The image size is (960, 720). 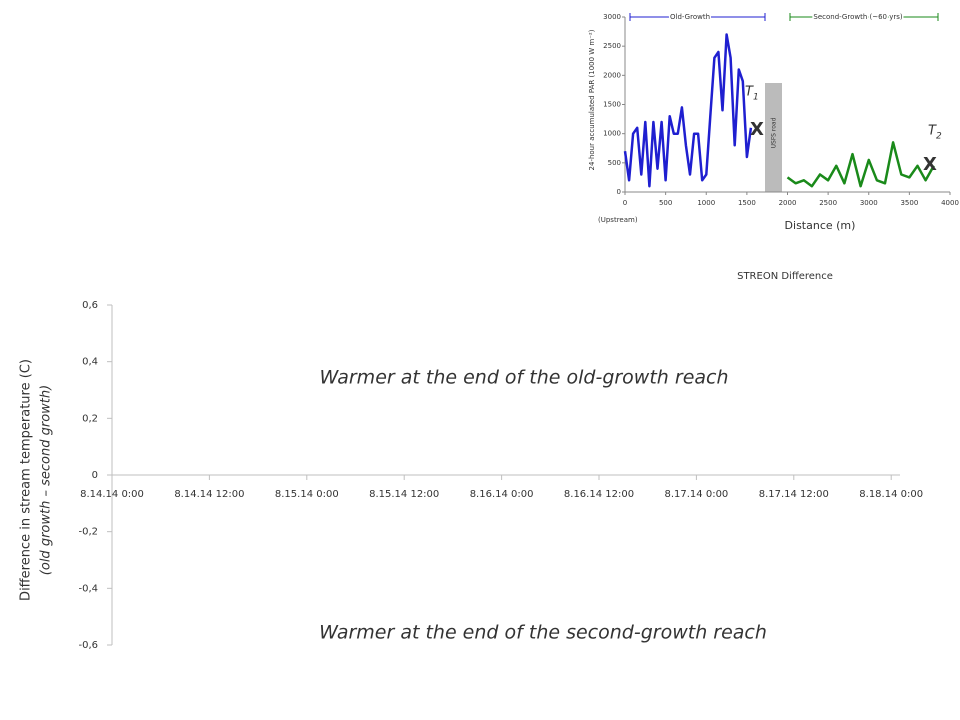 What do you see at coordinates (794, 494) in the screenshot?
I see `x-tick-label: 8.17.14 12:00` at bounding box center [794, 494].